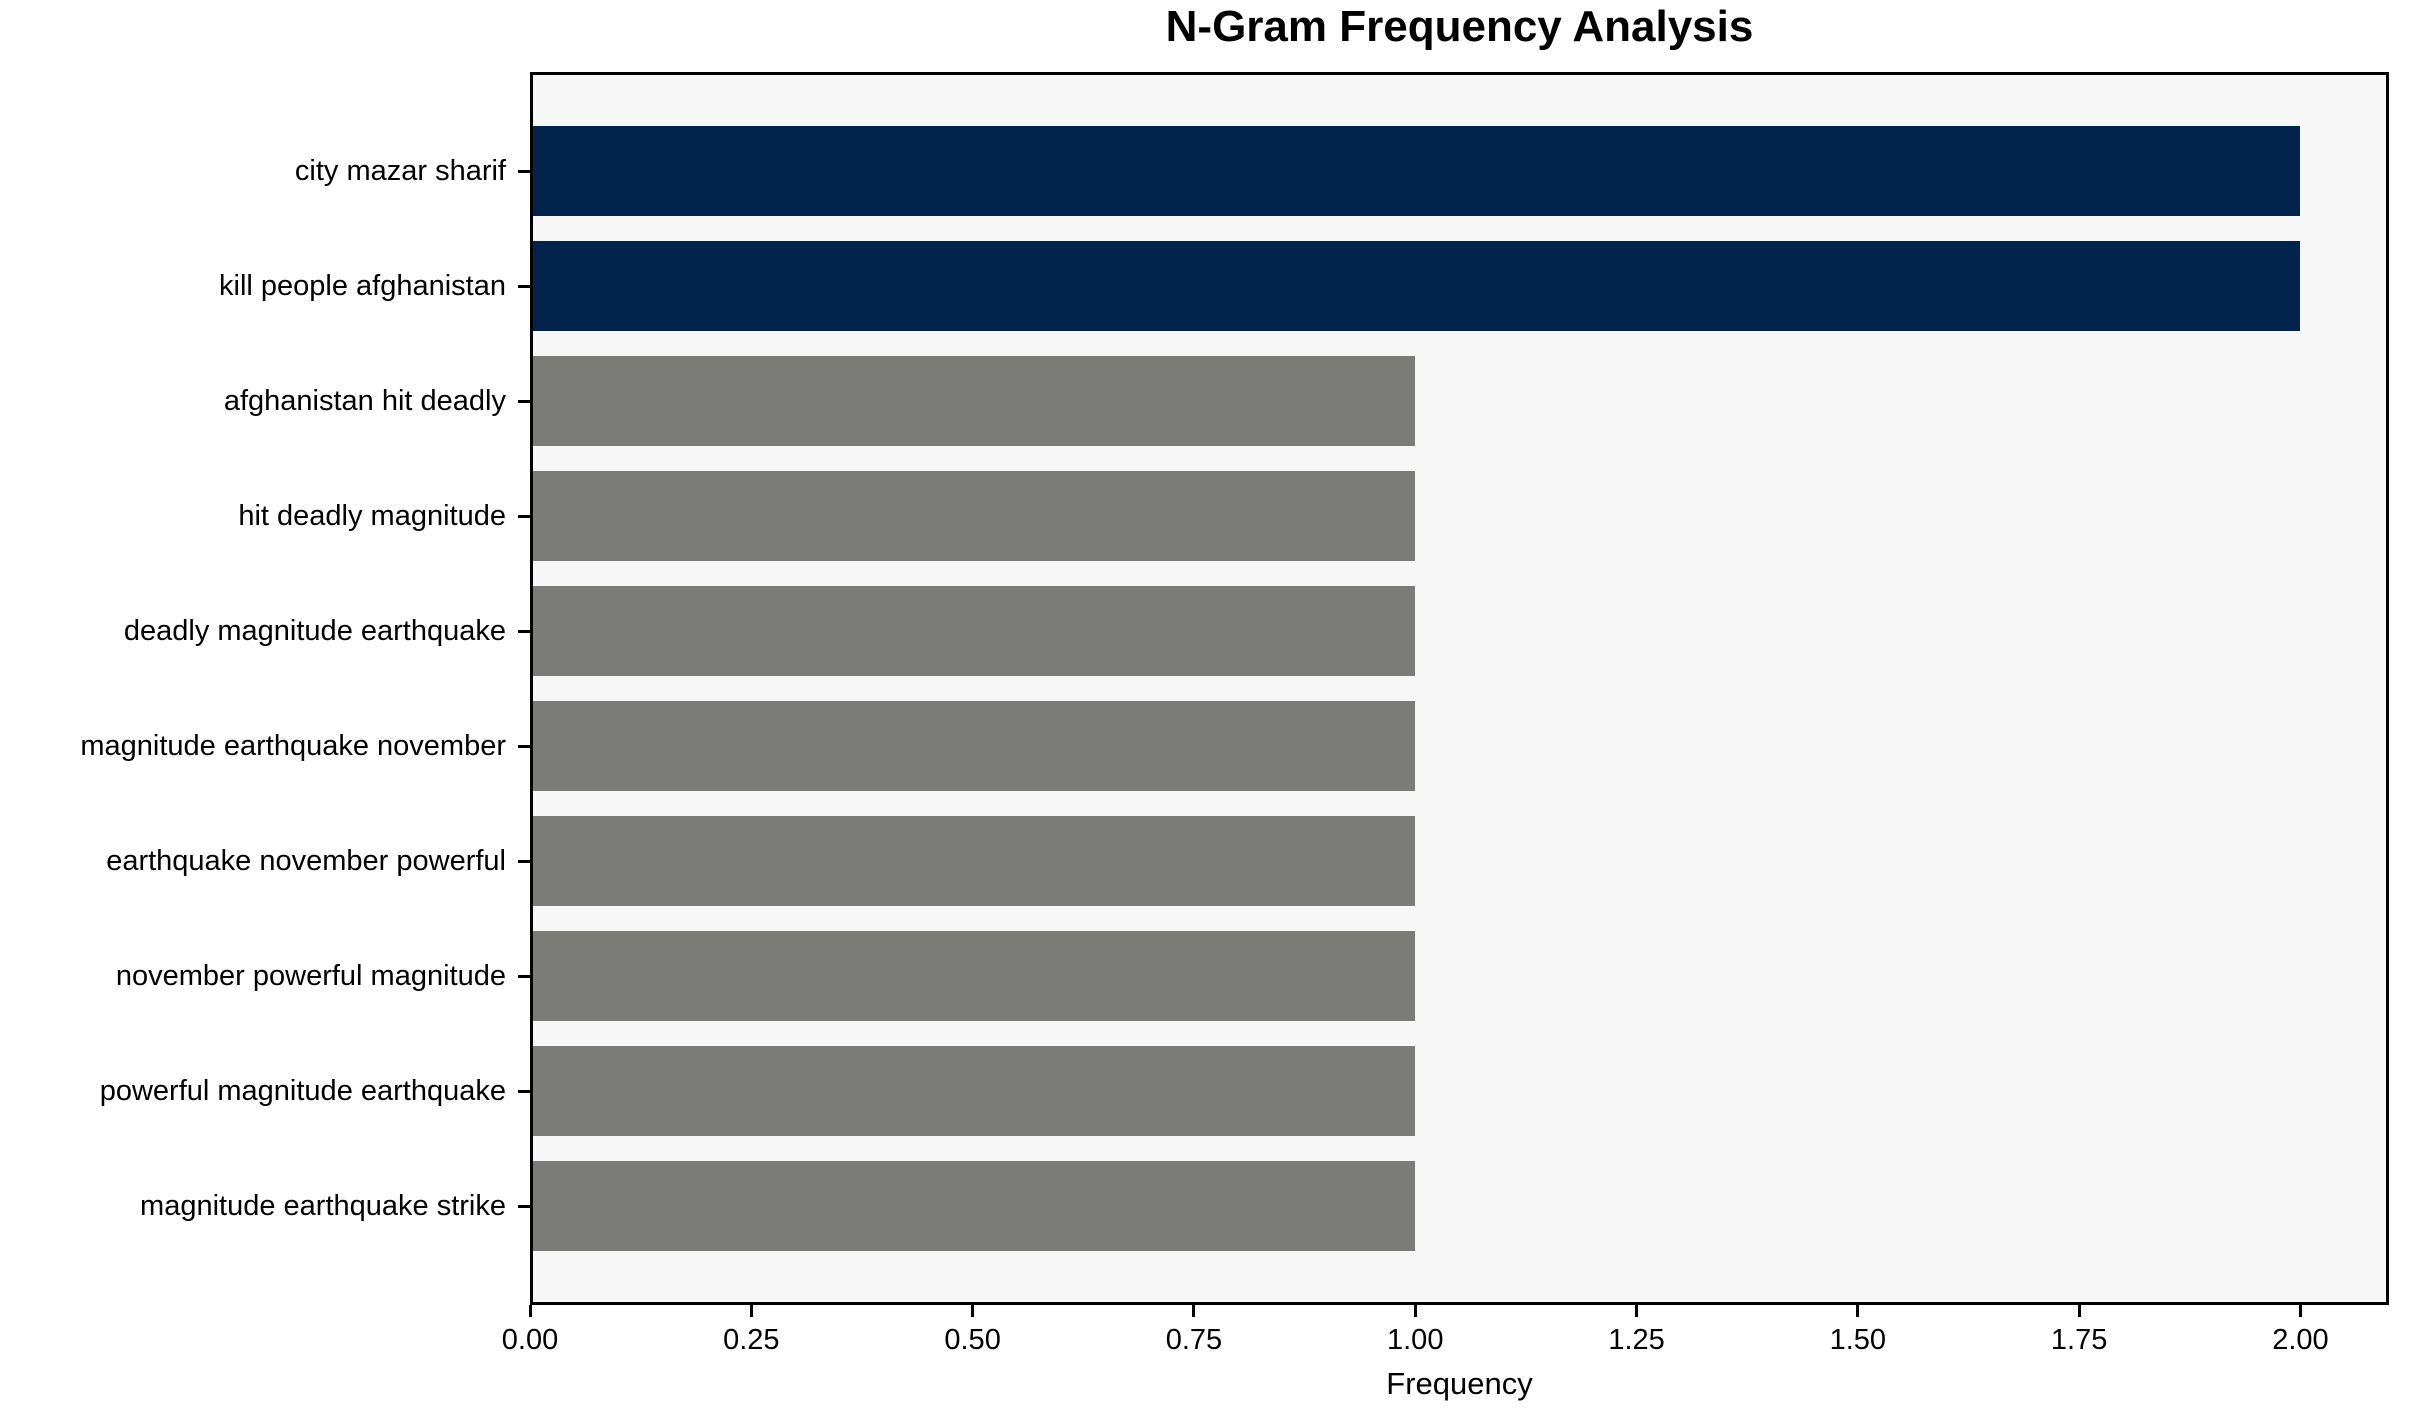 The image size is (2409, 1414). What do you see at coordinates (306, 861) in the screenshot?
I see `y-tick-label: earthquake november powerful` at bounding box center [306, 861].